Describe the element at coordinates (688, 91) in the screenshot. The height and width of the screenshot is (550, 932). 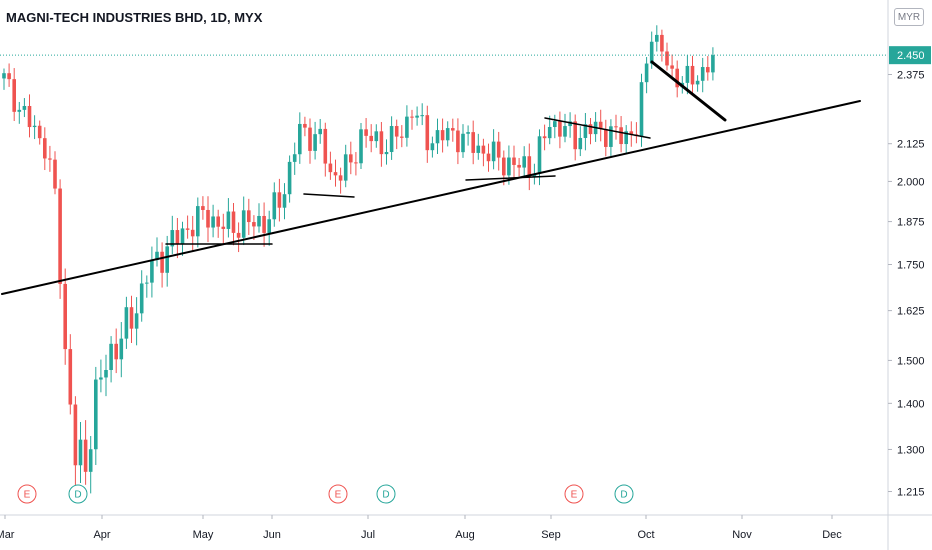
I see `pullback-line` at that location.